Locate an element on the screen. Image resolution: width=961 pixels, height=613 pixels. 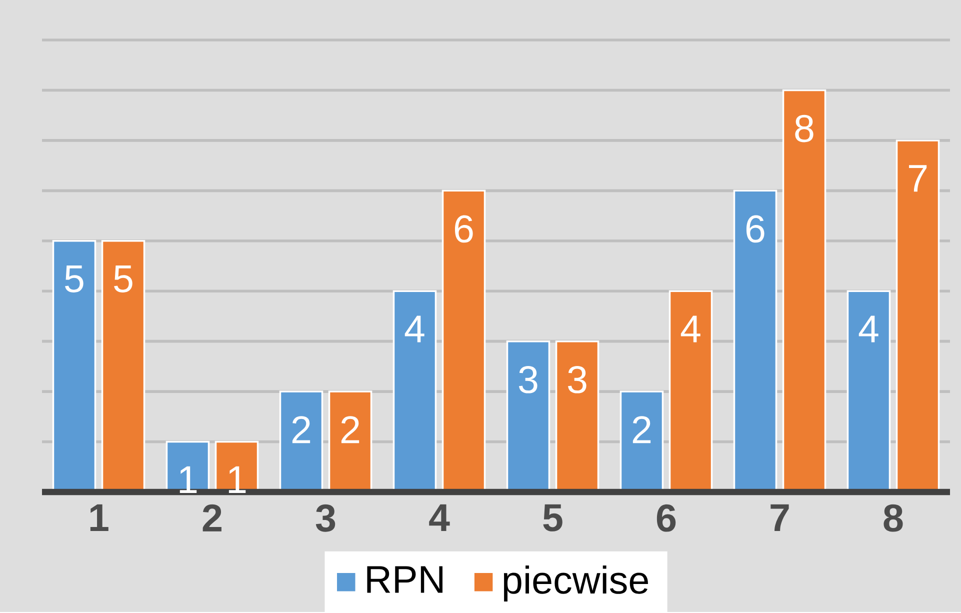
x-tick-label: 5 is located at coordinates (552, 518).